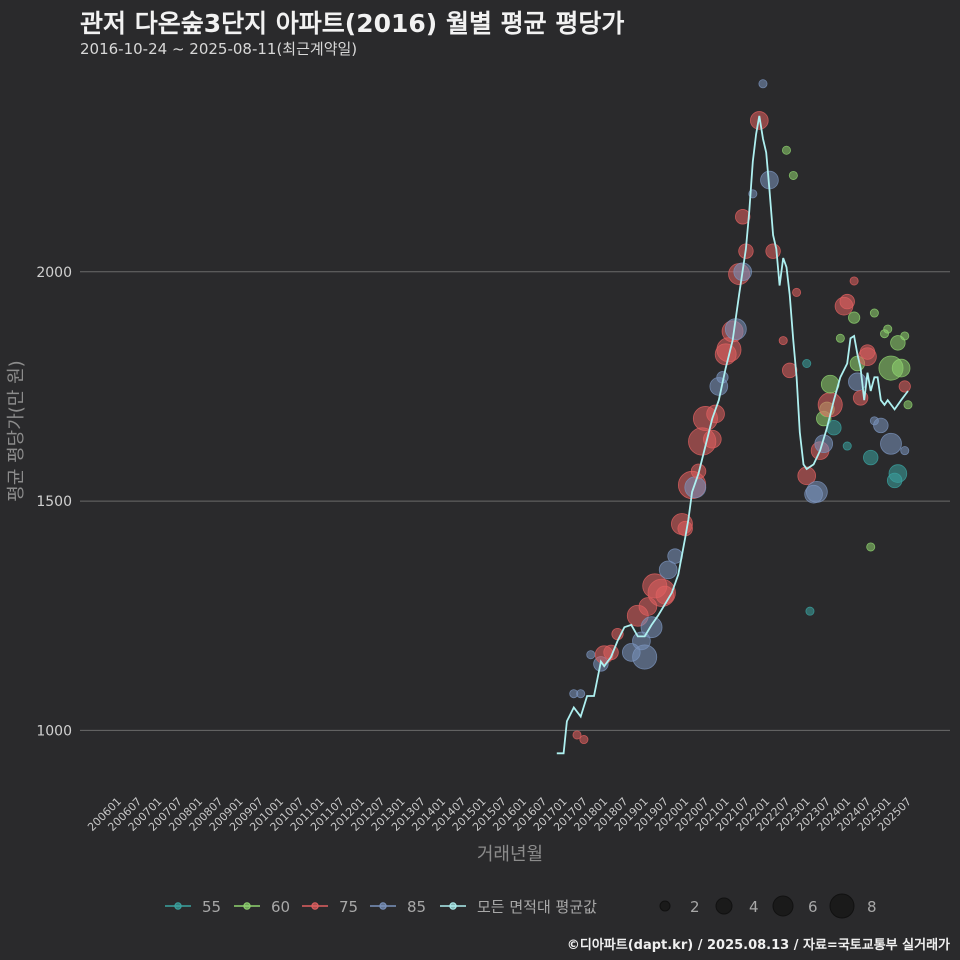 This screenshot has width=960, height=960. I want to click on y-tick-label: 1500, so click(54, 502).